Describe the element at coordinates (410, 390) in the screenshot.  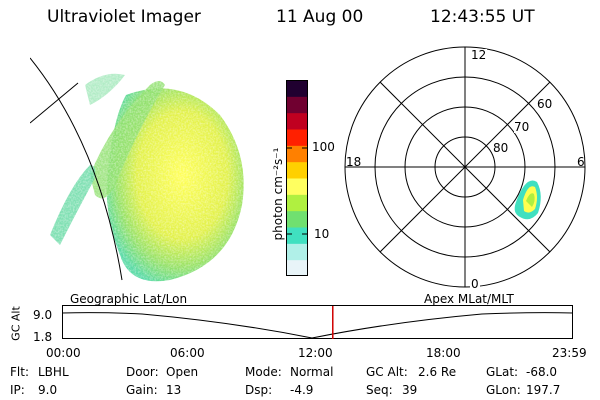
I see `status-seq-value: 39` at that location.